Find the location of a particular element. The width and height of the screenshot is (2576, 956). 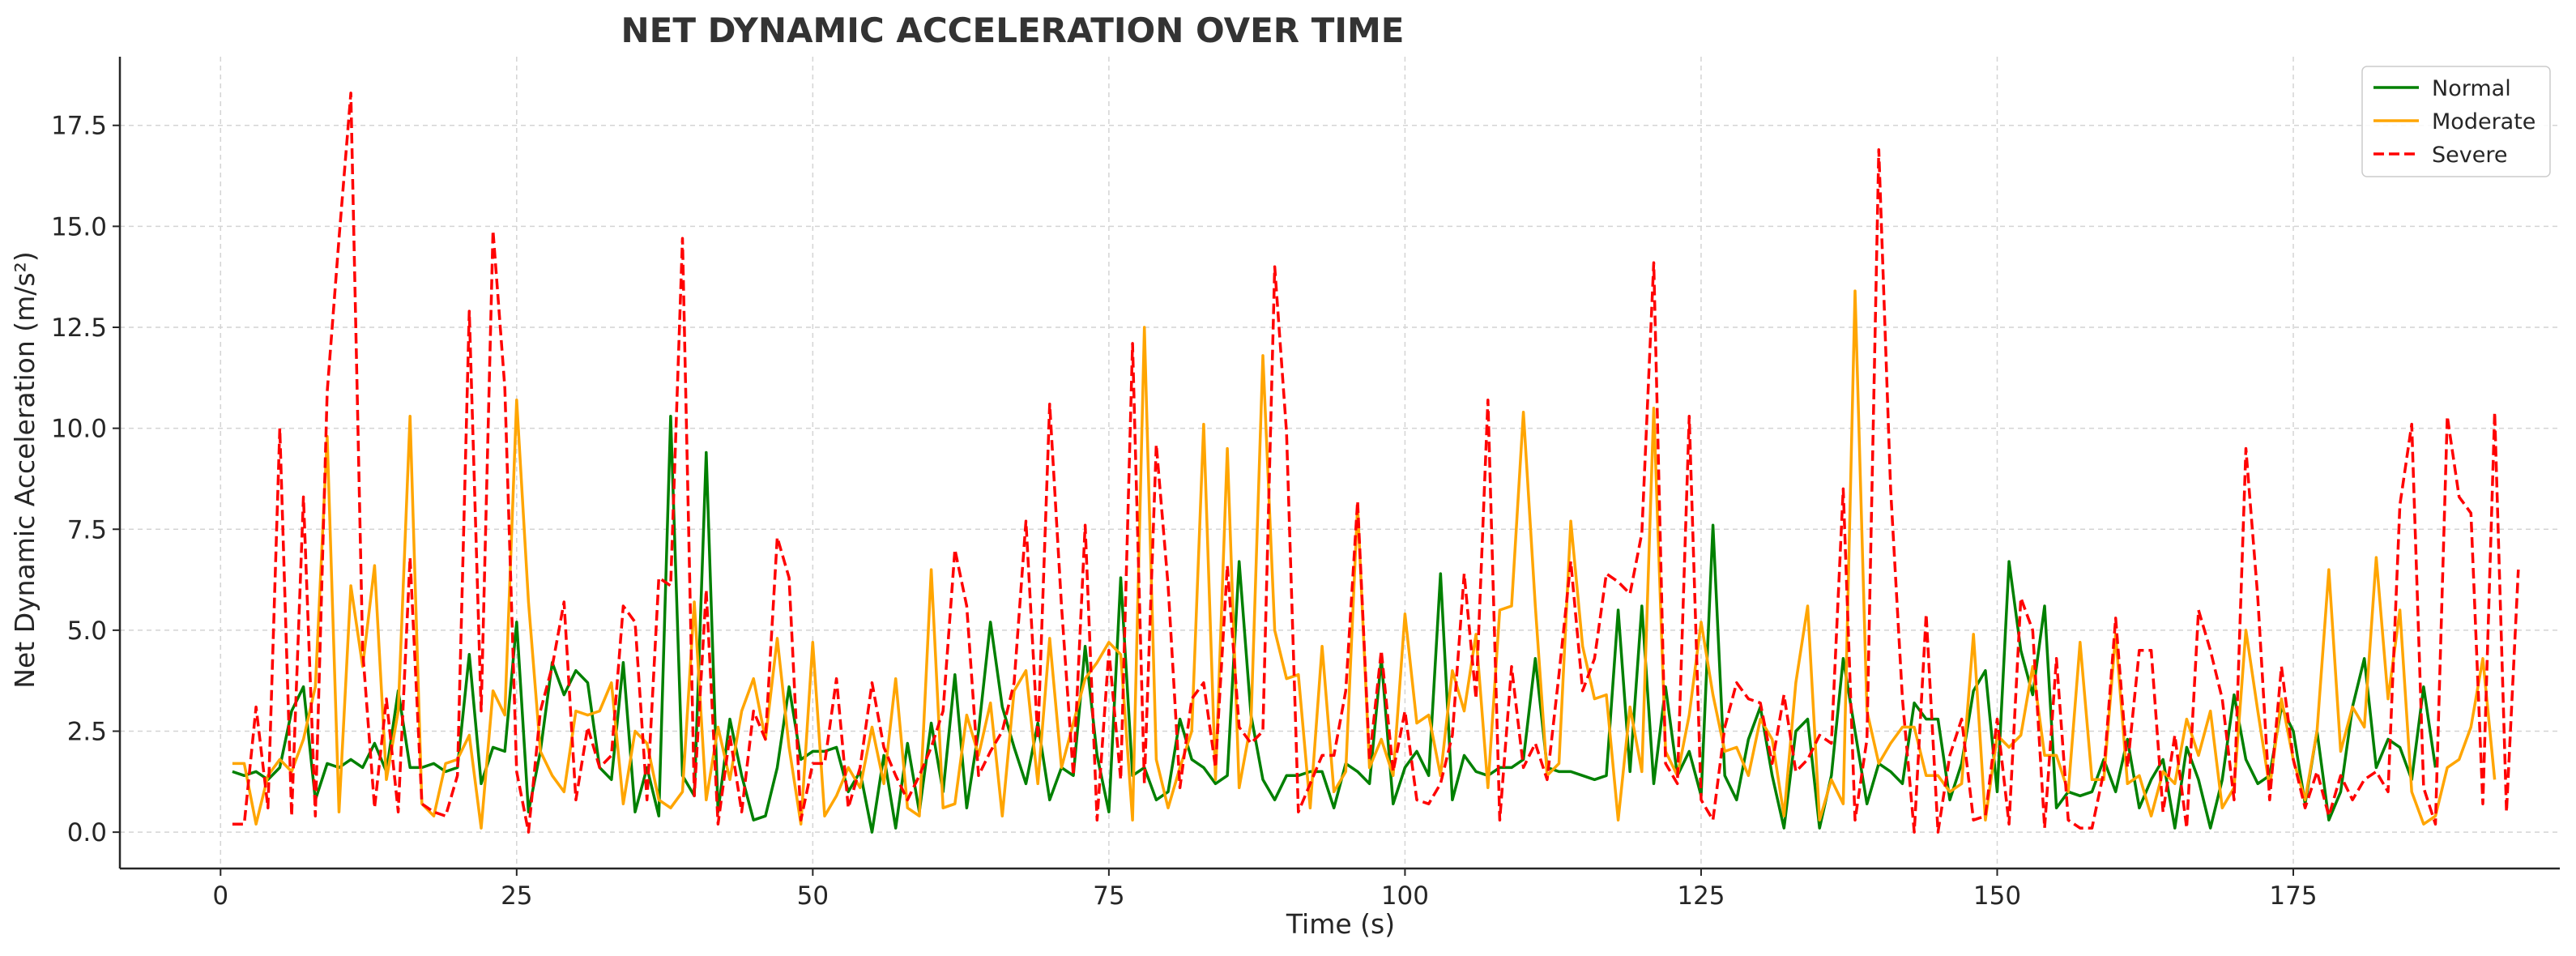

legend-frame is located at coordinates (2456, 121).